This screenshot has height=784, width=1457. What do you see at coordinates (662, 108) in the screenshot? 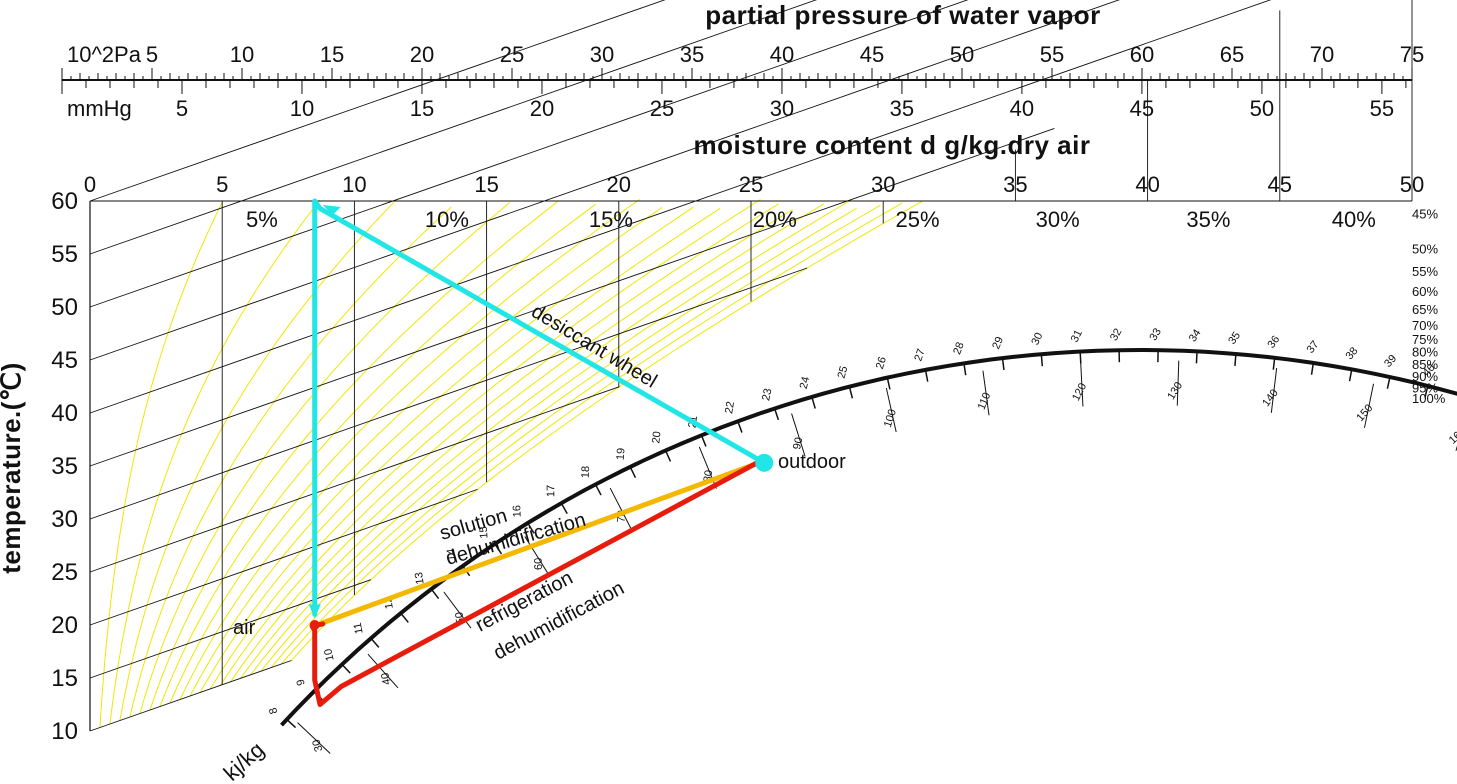
I see `mmhg-tick-label: 25` at bounding box center [662, 108].